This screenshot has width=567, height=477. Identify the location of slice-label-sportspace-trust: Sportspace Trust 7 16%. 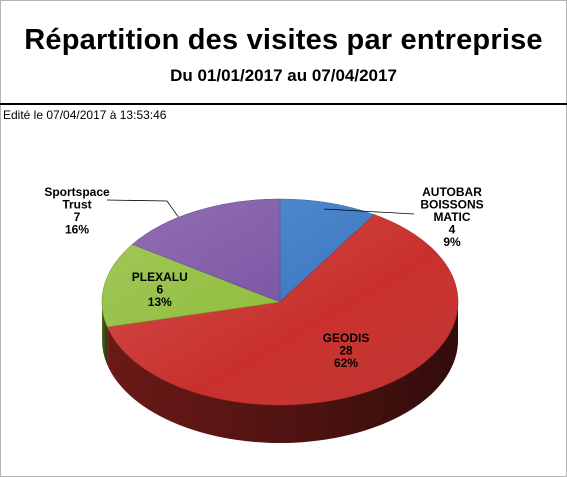
(77, 211).